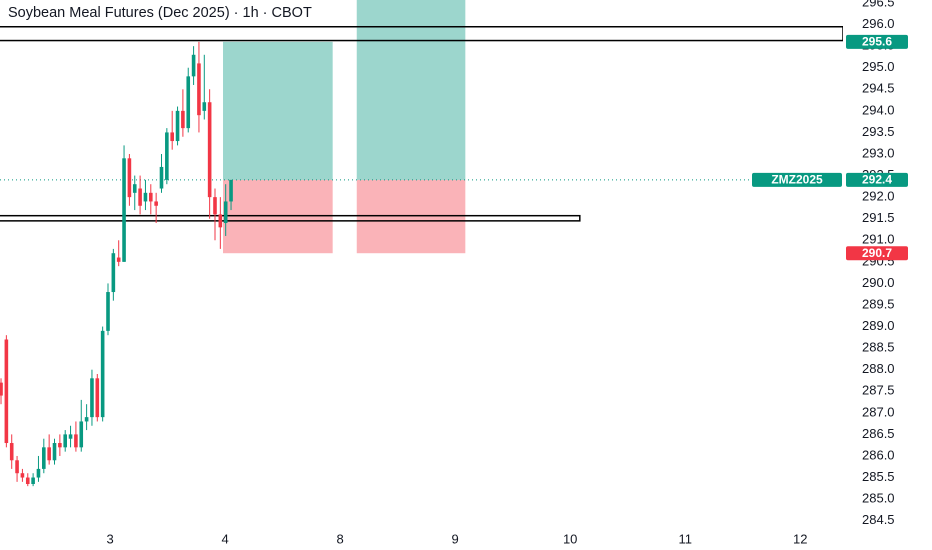  Describe the element at coordinates (685, 538) in the screenshot. I see `x-tick-label: 11` at that location.